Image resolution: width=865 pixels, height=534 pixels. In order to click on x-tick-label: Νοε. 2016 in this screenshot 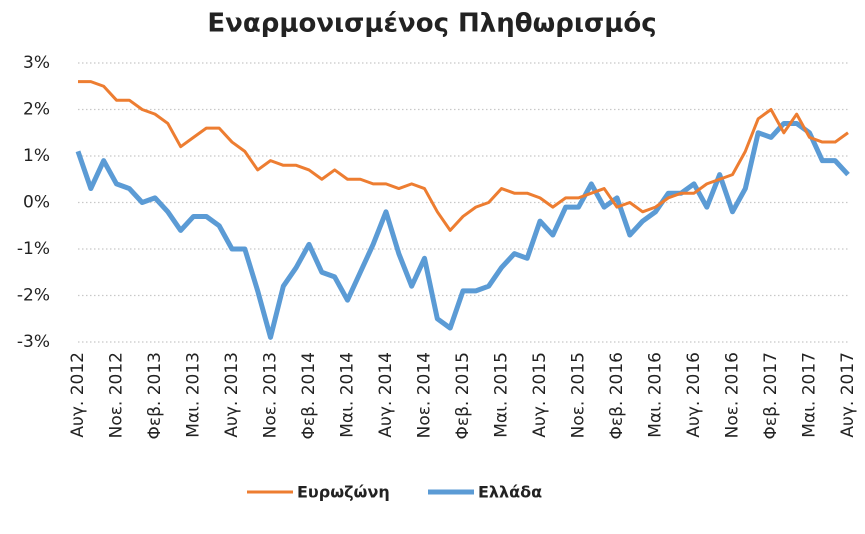, I will do `click(733, 395)`.